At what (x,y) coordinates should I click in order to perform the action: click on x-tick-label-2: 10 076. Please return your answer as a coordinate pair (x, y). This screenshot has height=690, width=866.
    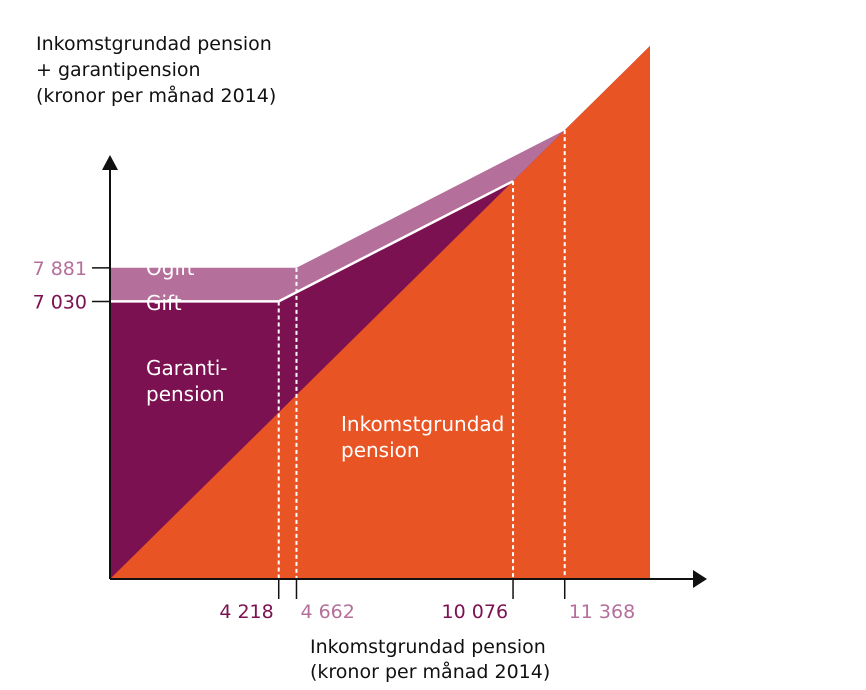
    Looking at the image, I should click on (475, 612).